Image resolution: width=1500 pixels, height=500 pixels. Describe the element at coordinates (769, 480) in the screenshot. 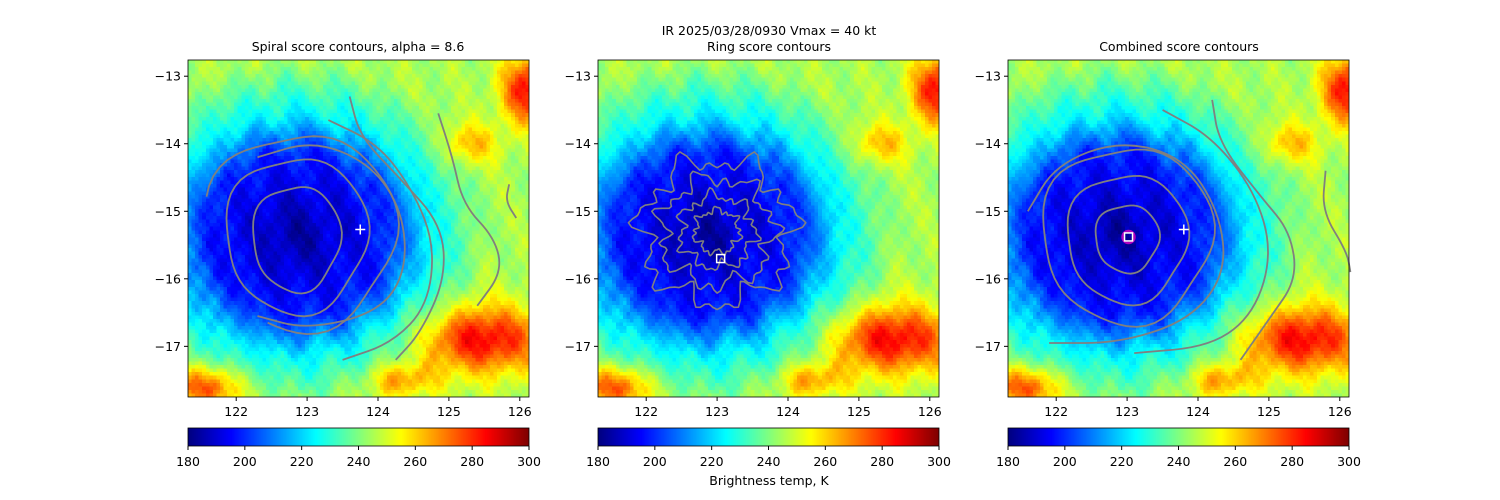

I see `colorbar-label: Brightness temp, K` at that location.